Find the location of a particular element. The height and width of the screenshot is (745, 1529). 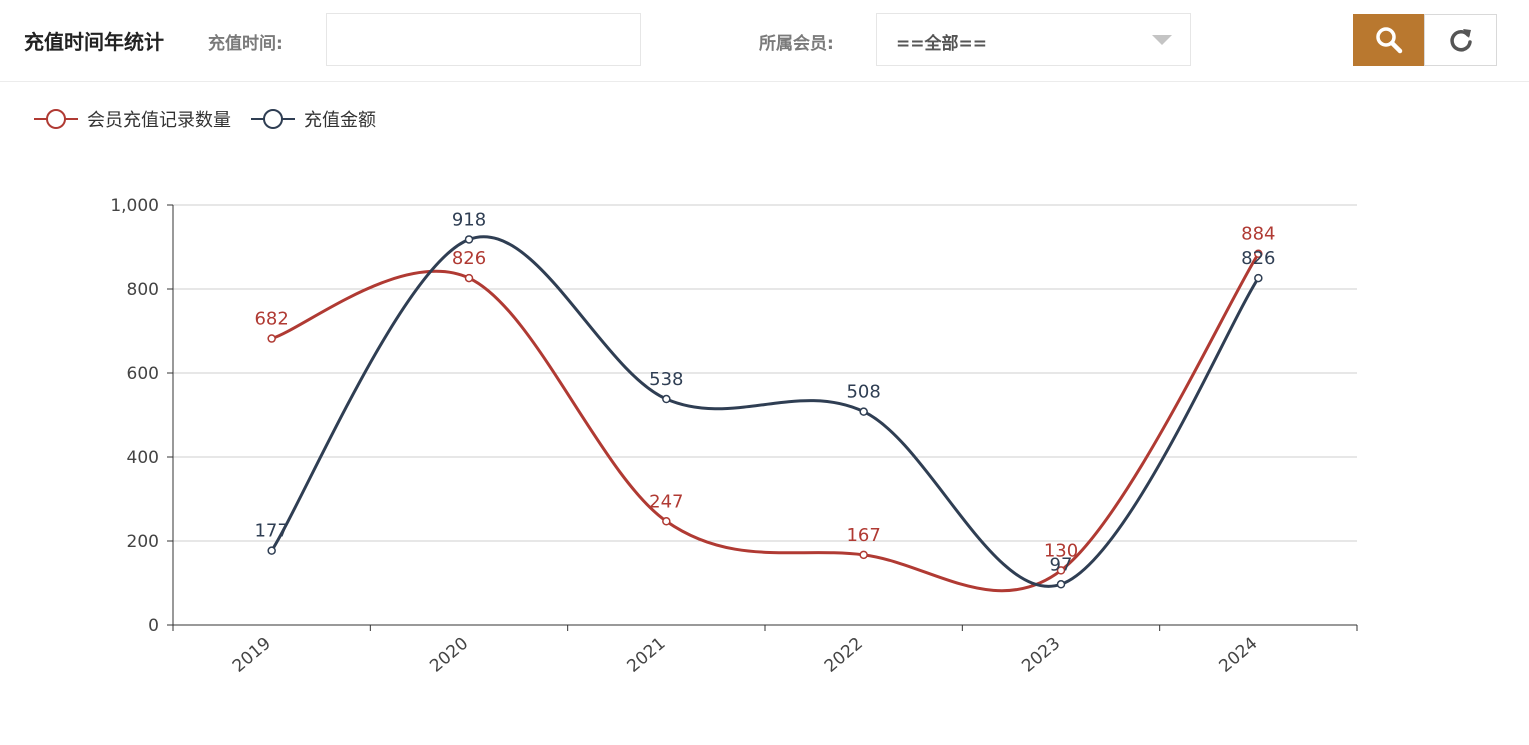

search-button is located at coordinates (1389, 40).